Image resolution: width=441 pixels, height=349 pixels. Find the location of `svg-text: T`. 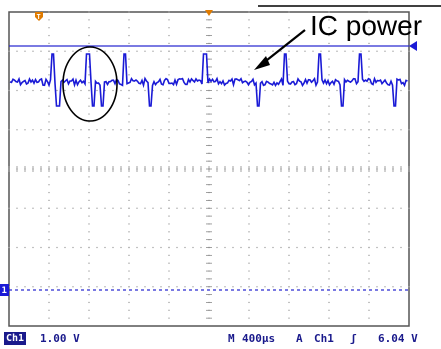

svg-text: T is located at coordinates (39, 17).